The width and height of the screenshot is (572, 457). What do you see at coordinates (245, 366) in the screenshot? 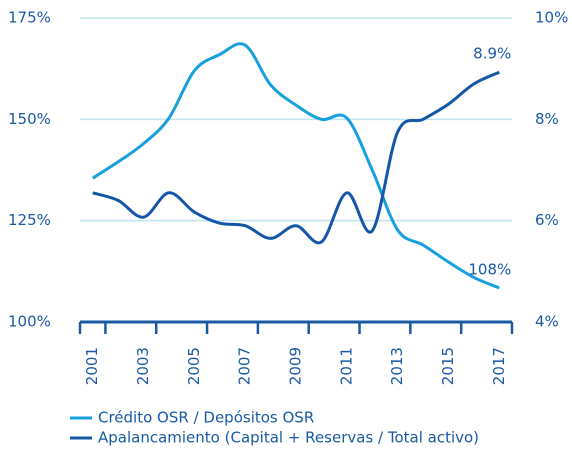
I see `x-tick-label: 2007` at bounding box center [245, 366].